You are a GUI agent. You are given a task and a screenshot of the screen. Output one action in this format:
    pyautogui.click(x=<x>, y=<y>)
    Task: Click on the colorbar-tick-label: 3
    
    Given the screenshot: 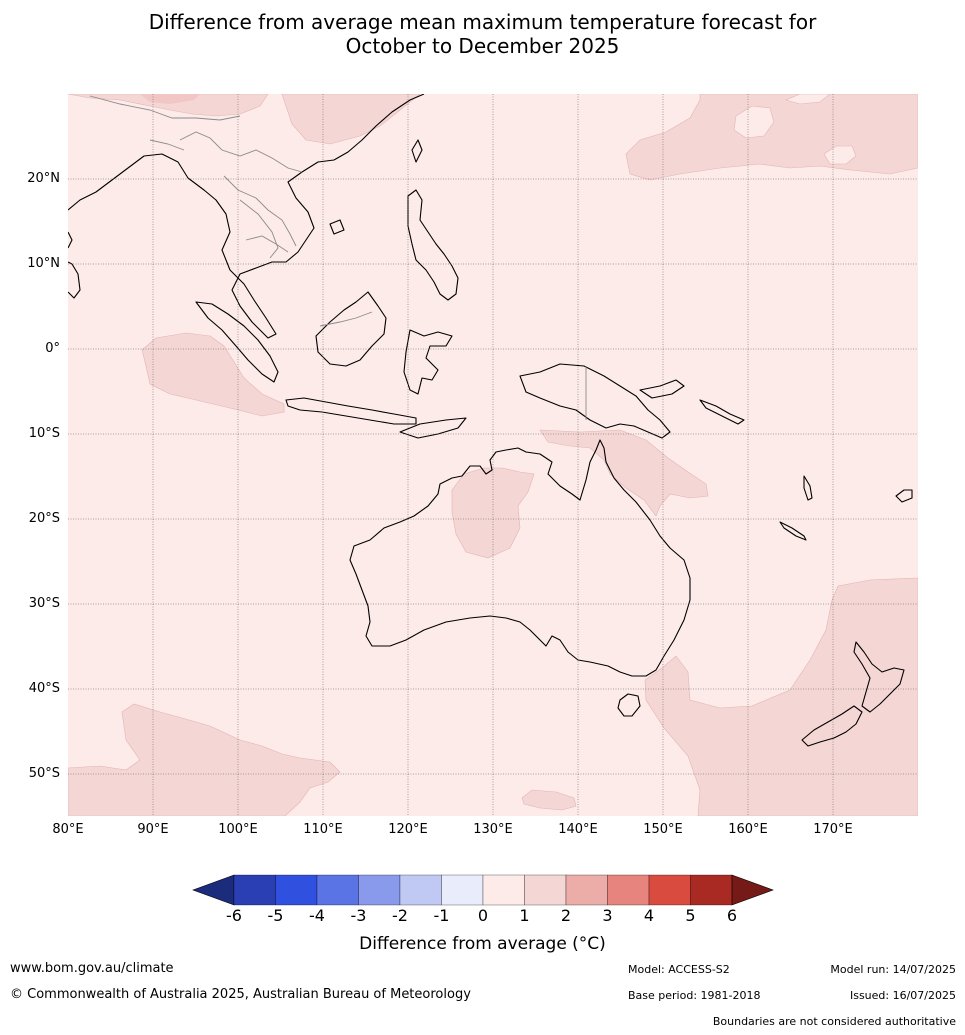 What is the action you would take?
    pyautogui.click(x=607, y=915)
    